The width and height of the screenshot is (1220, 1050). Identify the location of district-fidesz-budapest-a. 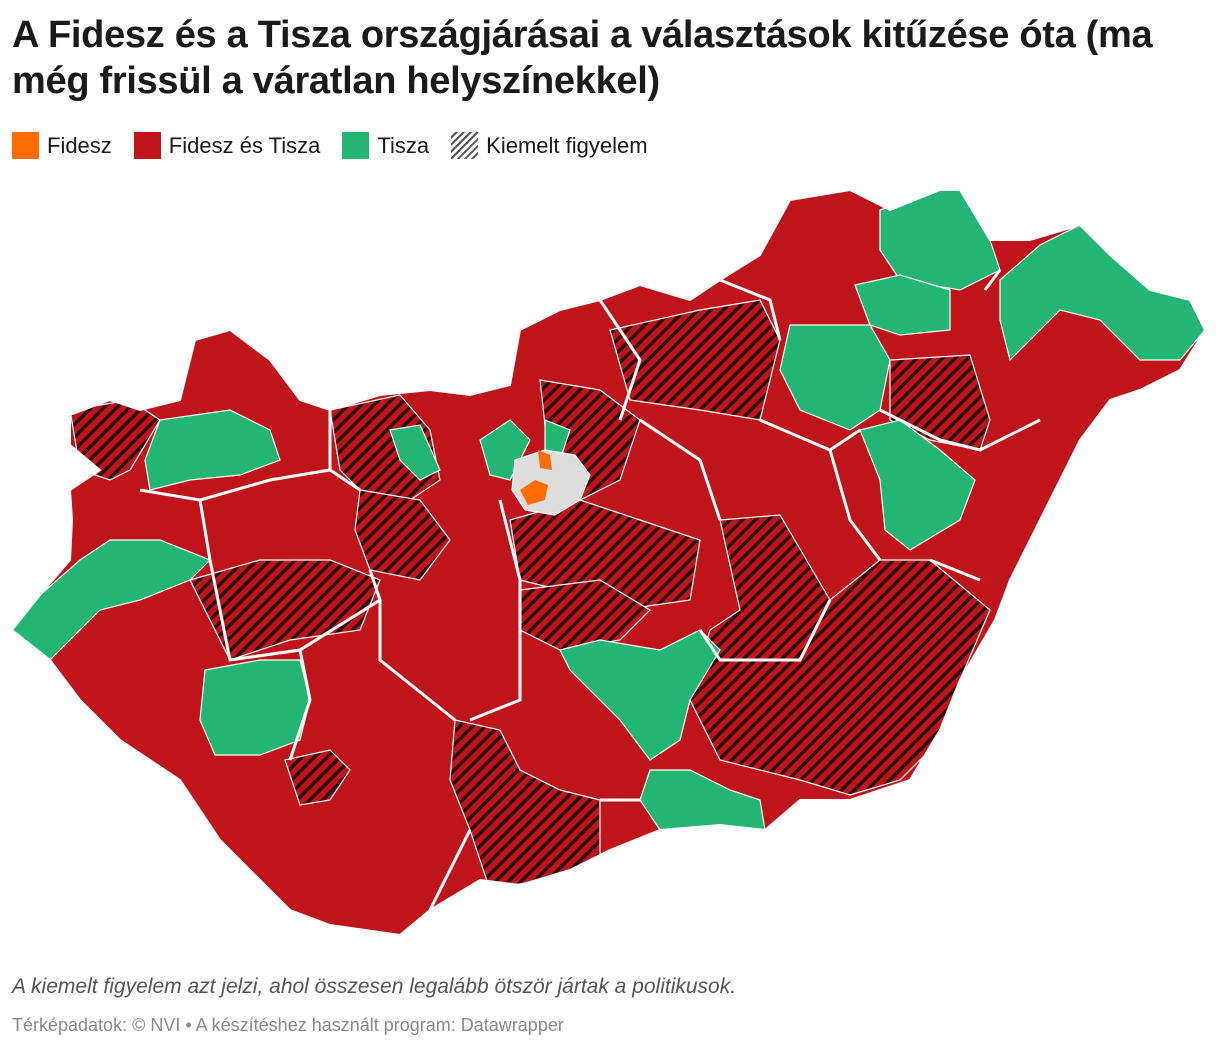
(545, 460).